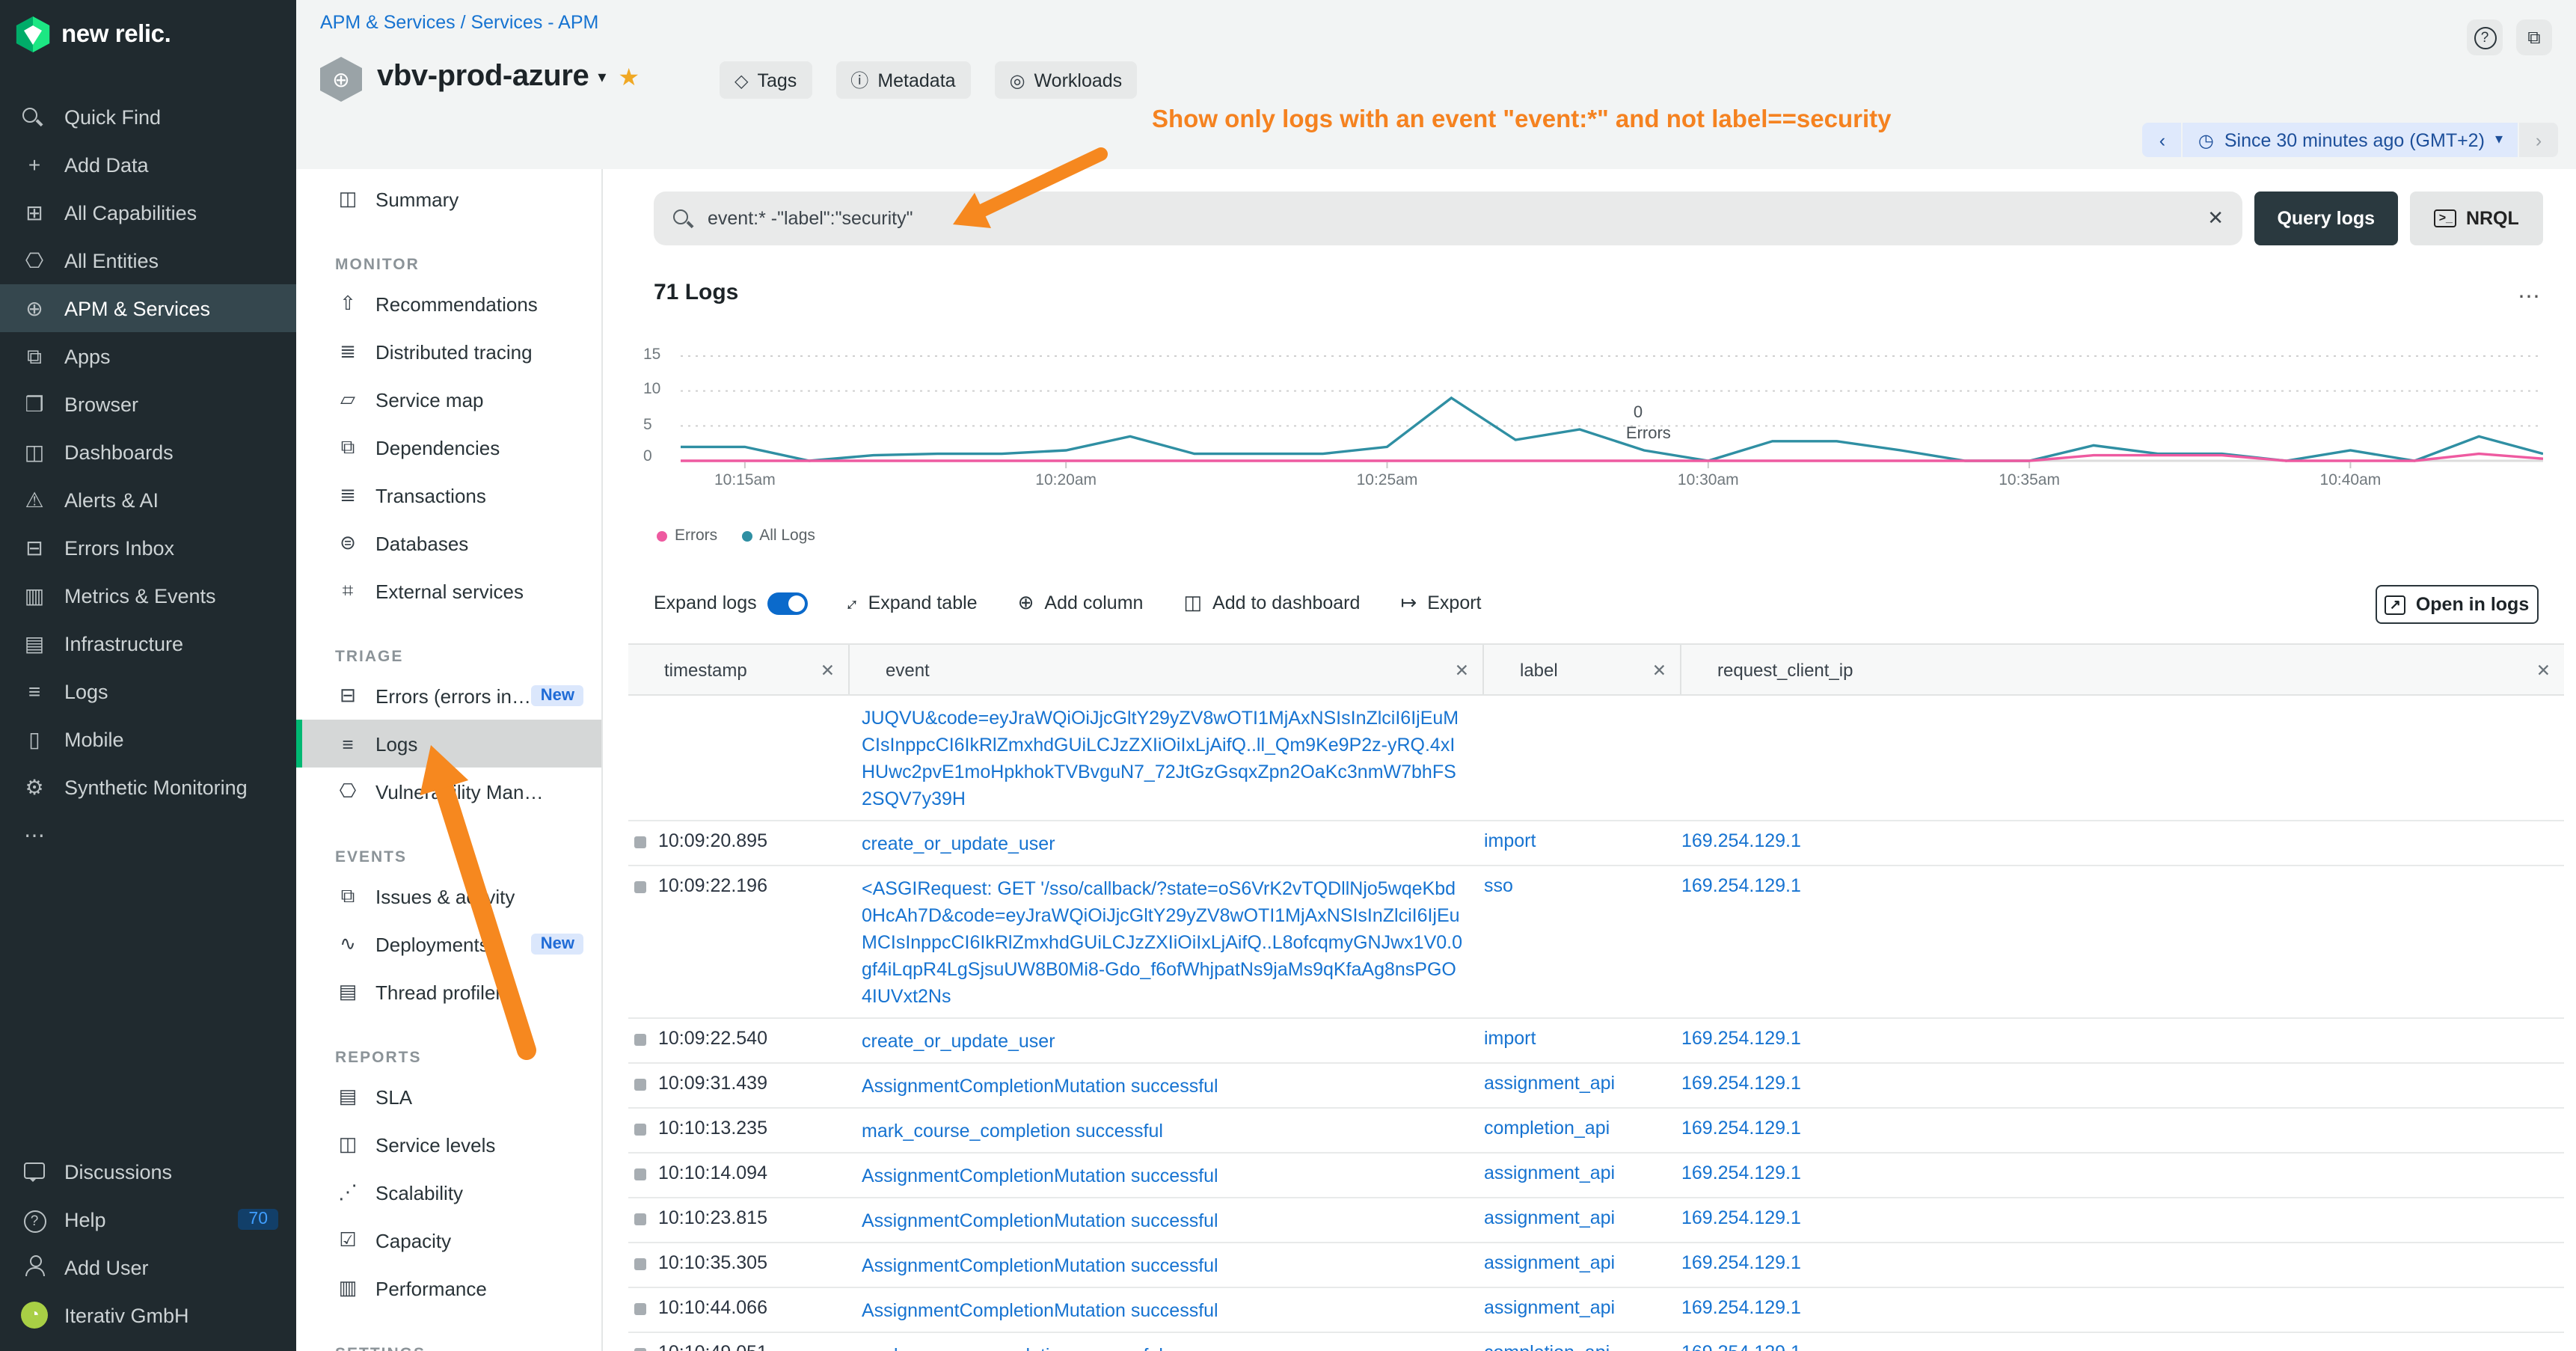 The height and width of the screenshot is (1351, 2576). I want to click on subnav-item-external-services: ⌗ External services, so click(448, 591).